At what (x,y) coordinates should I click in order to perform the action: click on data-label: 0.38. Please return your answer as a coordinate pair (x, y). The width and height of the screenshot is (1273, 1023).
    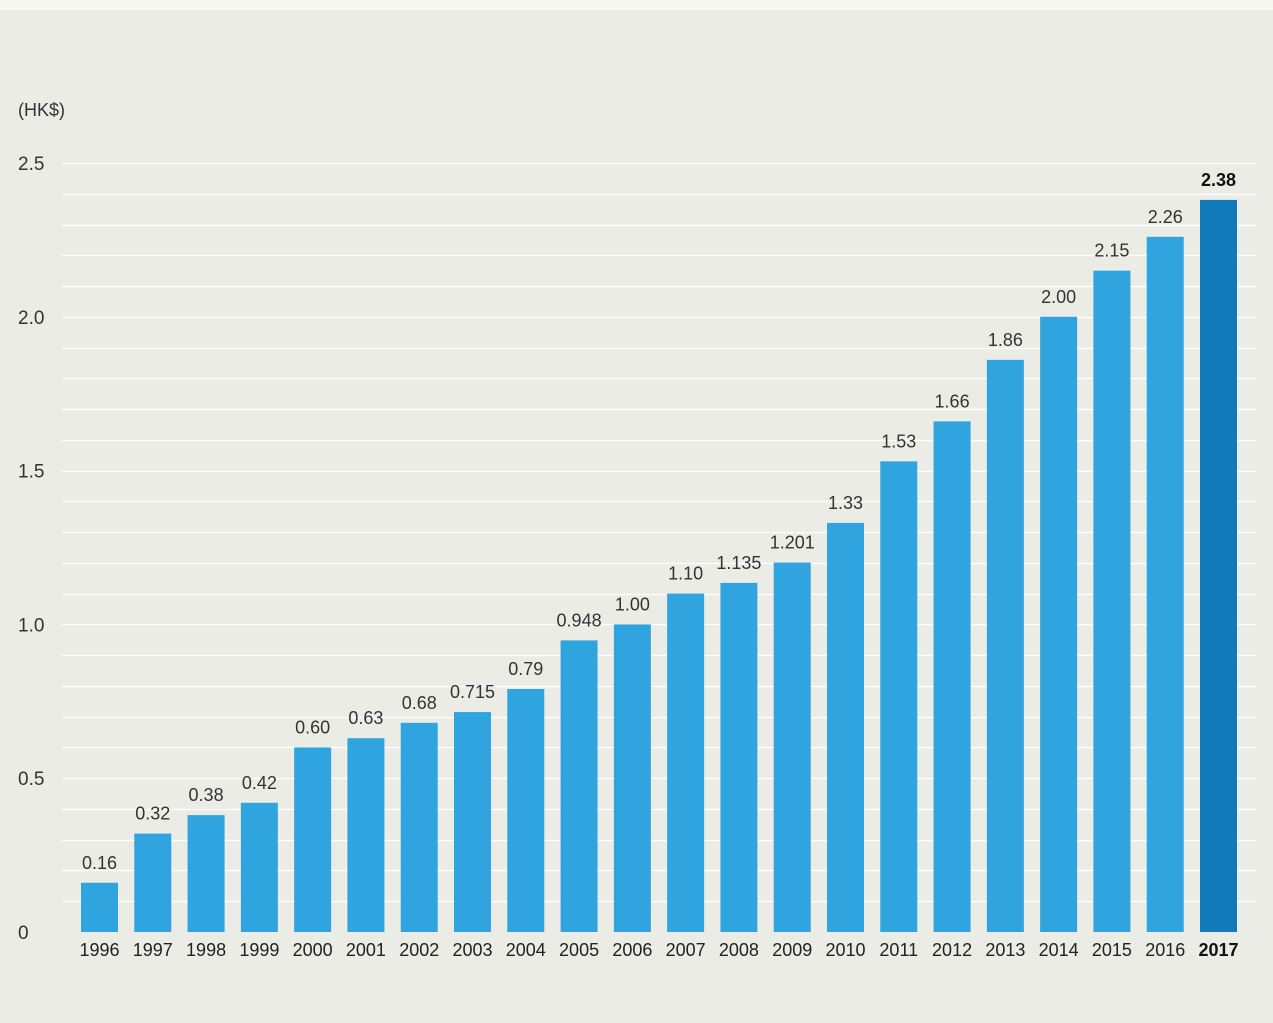
    Looking at the image, I should click on (206, 795).